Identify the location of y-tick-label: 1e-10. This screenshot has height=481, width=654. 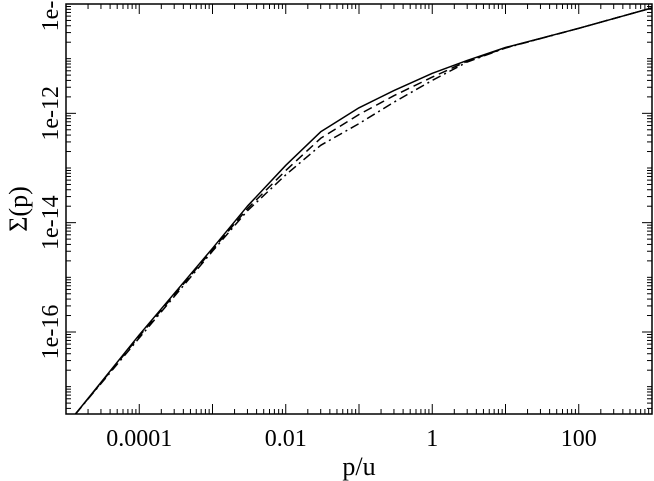
(51, 15).